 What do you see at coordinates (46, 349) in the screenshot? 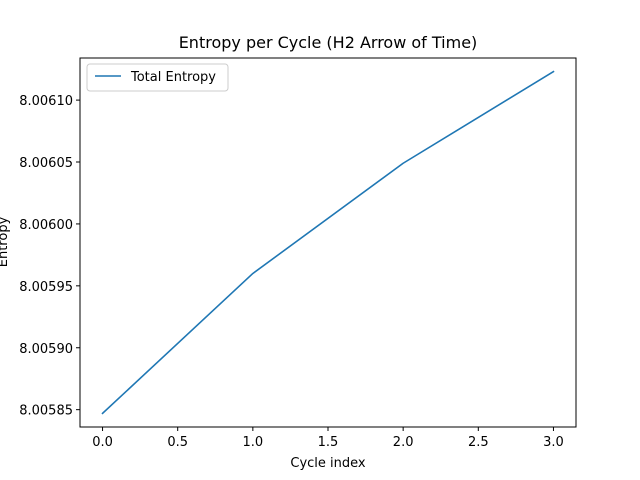
I see `y-tick-label: 8.00590` at bounding box center [46, 349].